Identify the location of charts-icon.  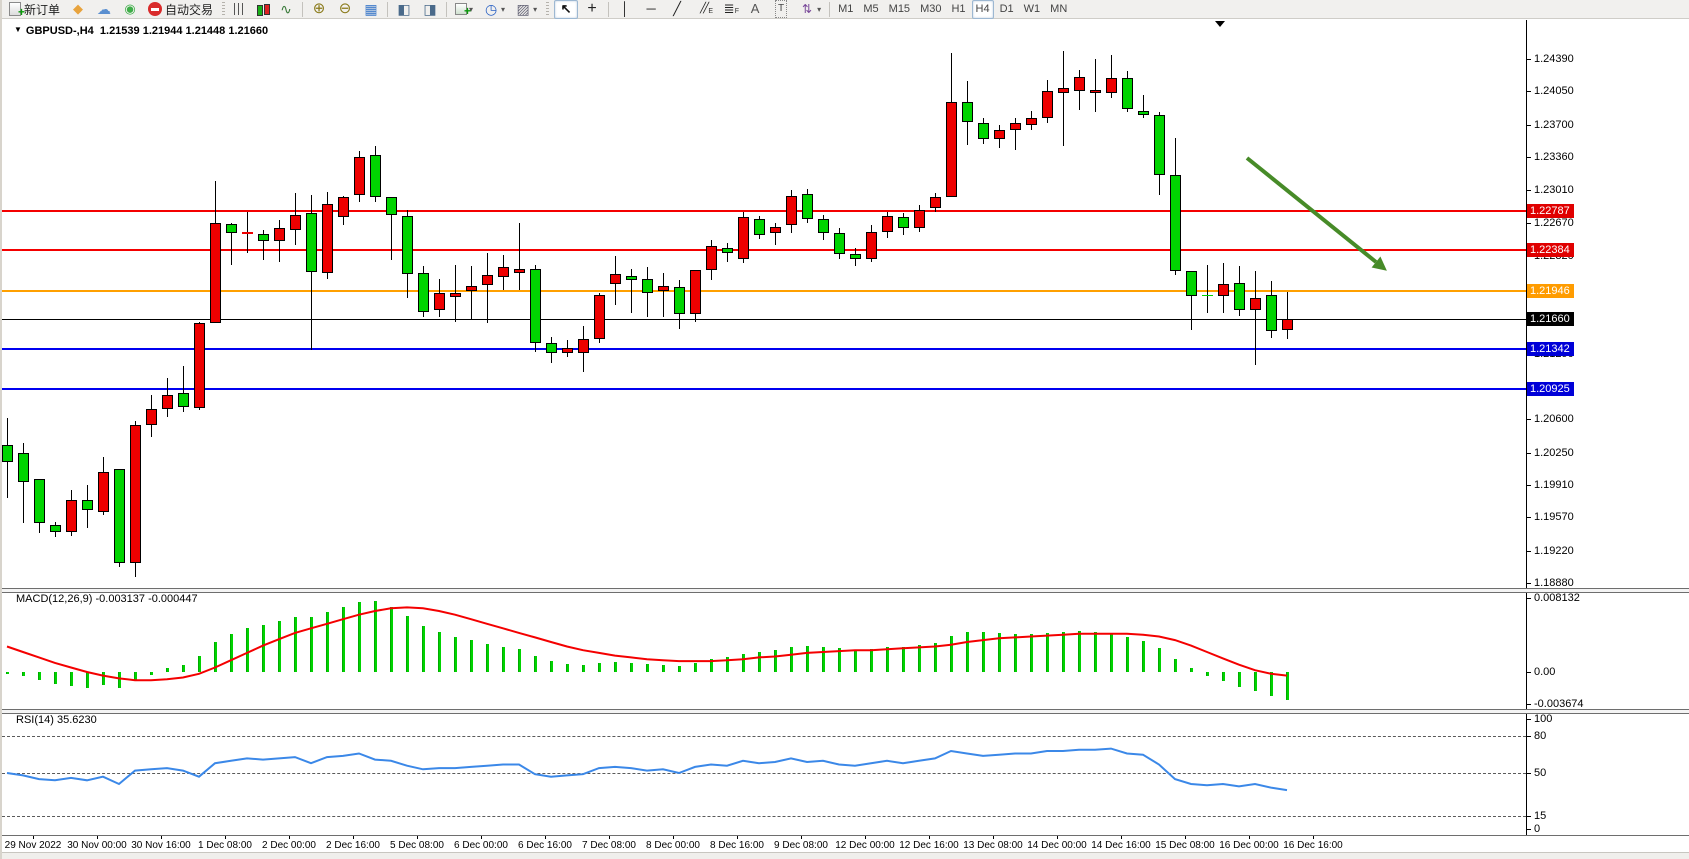
(78, 9).